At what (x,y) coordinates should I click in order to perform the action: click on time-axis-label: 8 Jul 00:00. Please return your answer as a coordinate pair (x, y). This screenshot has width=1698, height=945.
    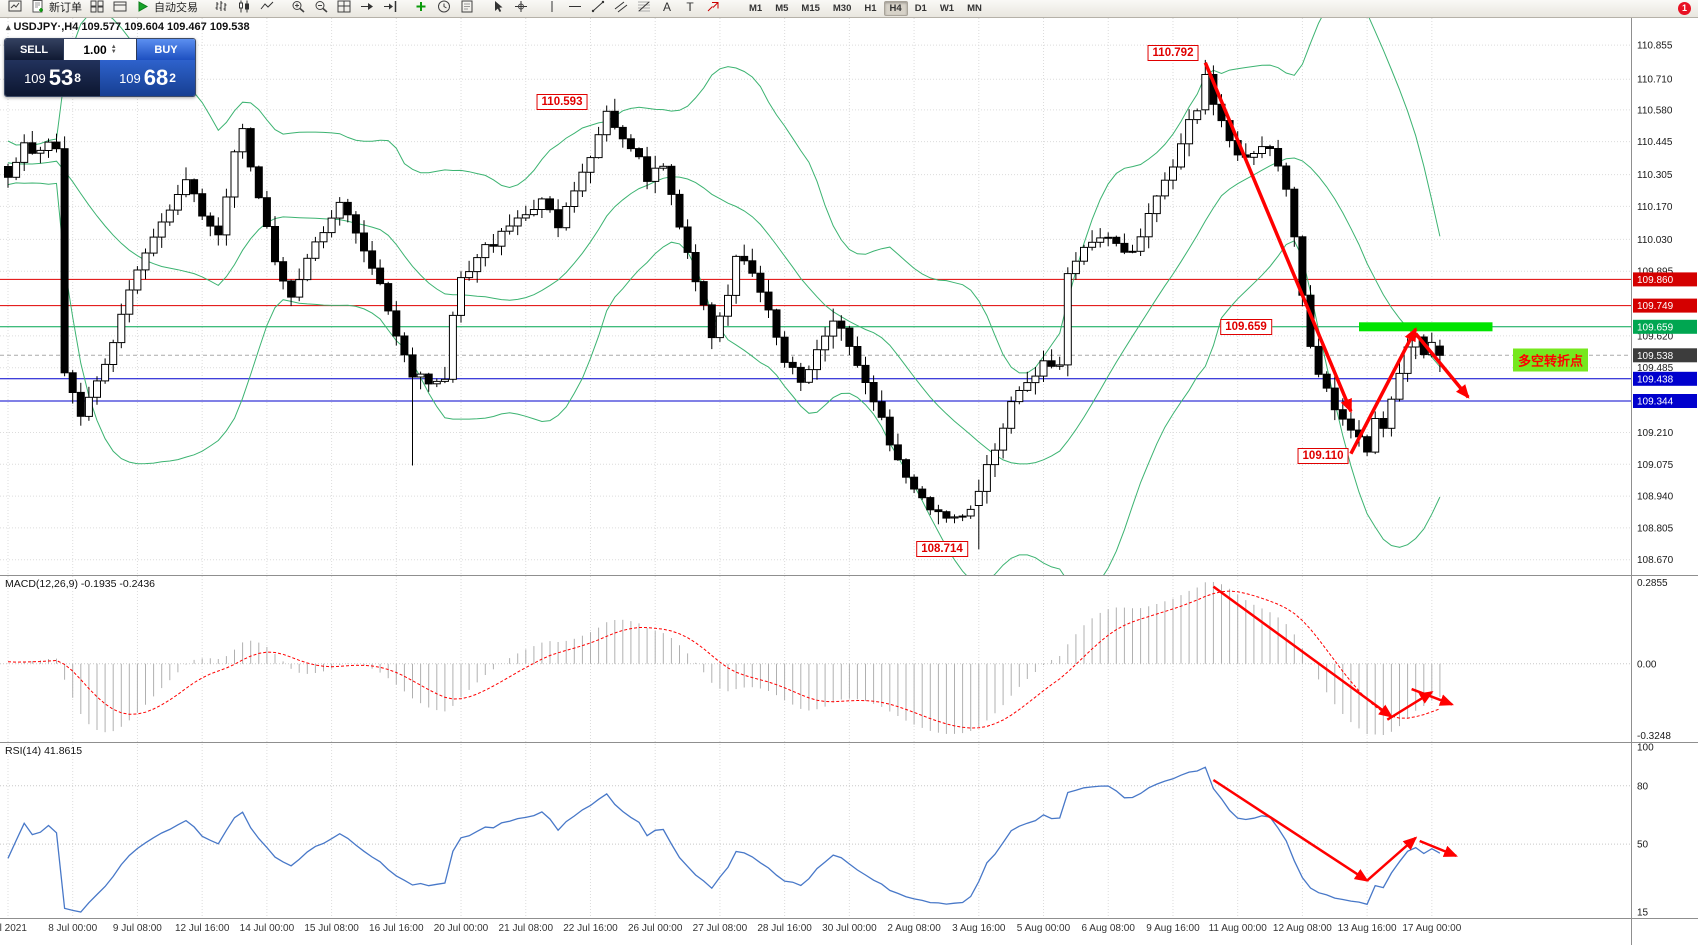
    Looking at the image, I should click on (72, 928).